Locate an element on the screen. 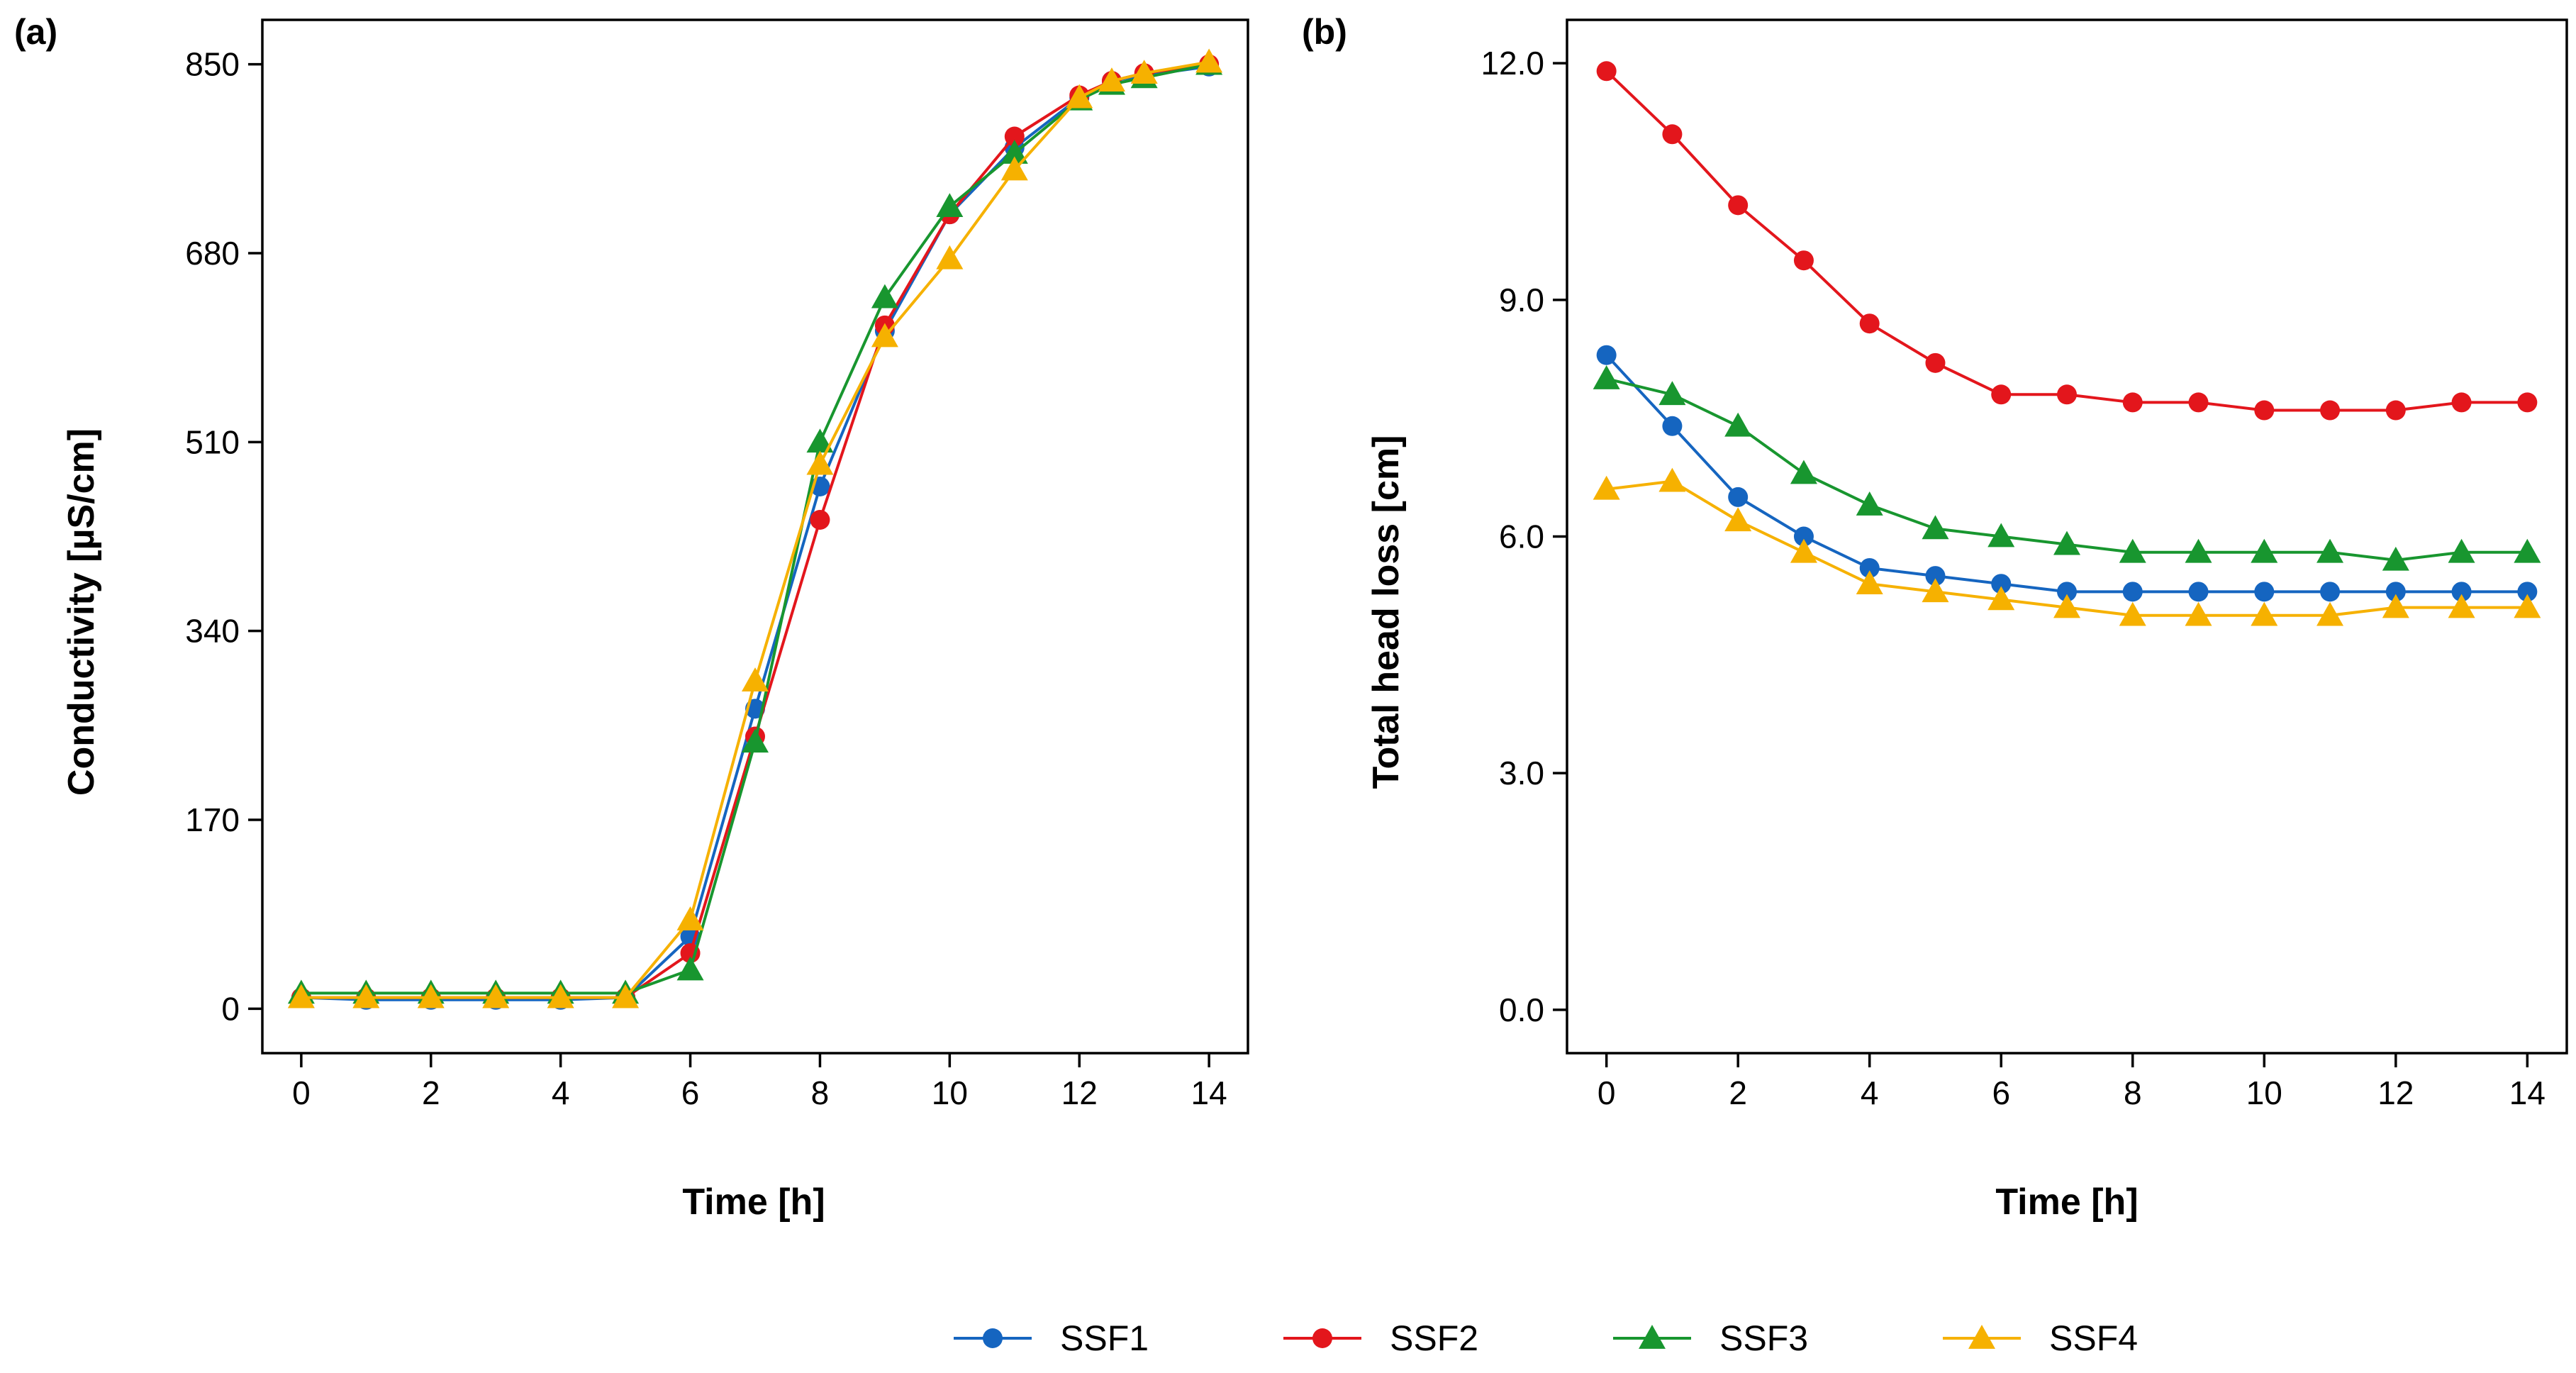  legend-label: SSF2 is located at coordinates (1434, 1338).